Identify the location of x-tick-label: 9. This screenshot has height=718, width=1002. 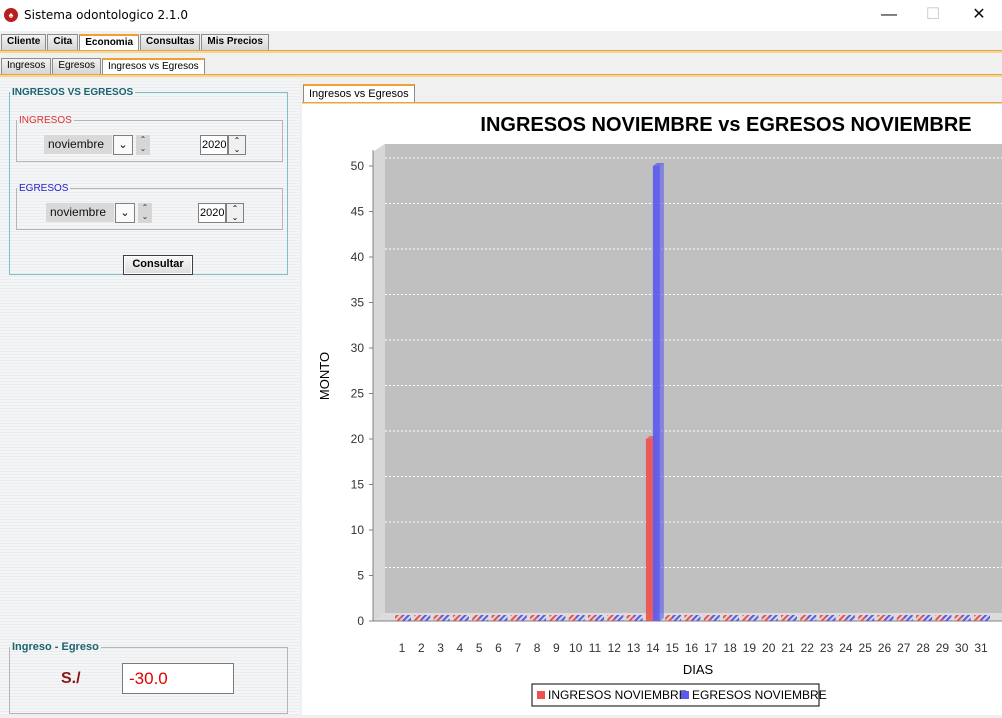
(556, 648).